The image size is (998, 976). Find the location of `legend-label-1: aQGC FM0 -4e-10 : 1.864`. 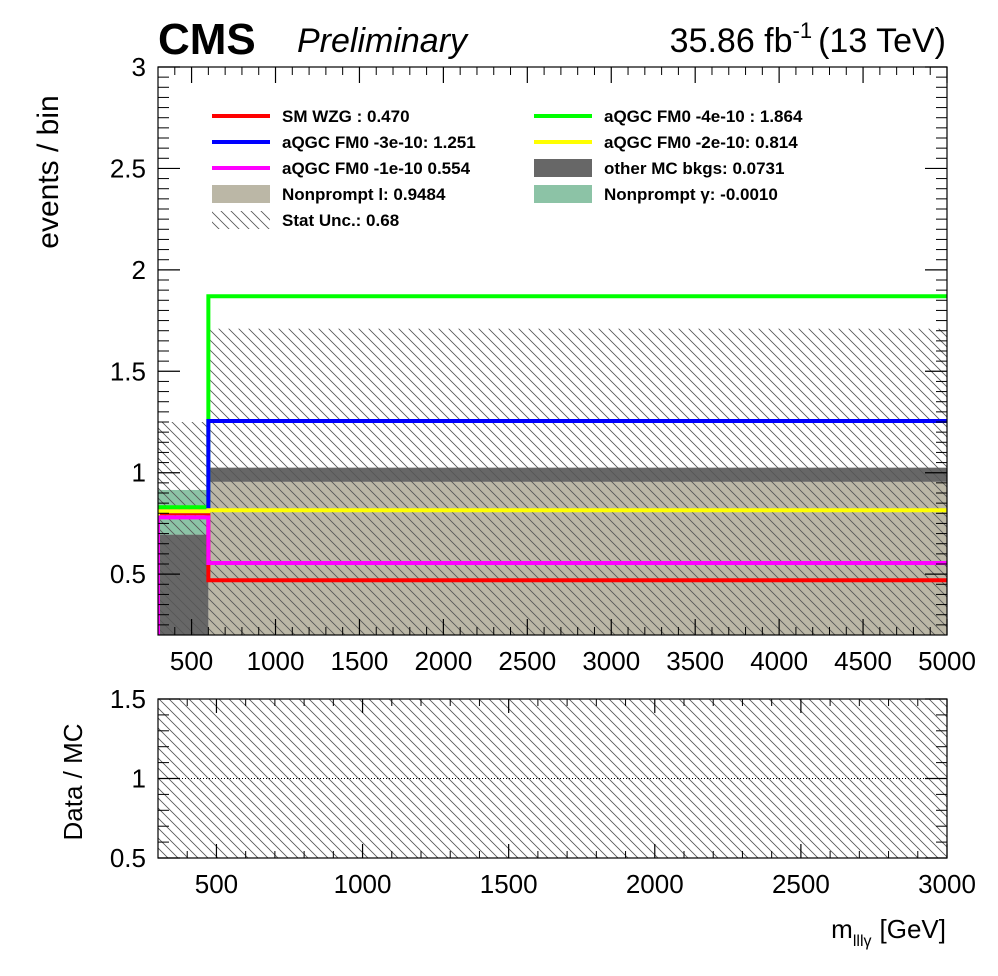

legend-label-1: aQGC FM0 -4e-10 : 1.864 is located at coordinates (703, 116).